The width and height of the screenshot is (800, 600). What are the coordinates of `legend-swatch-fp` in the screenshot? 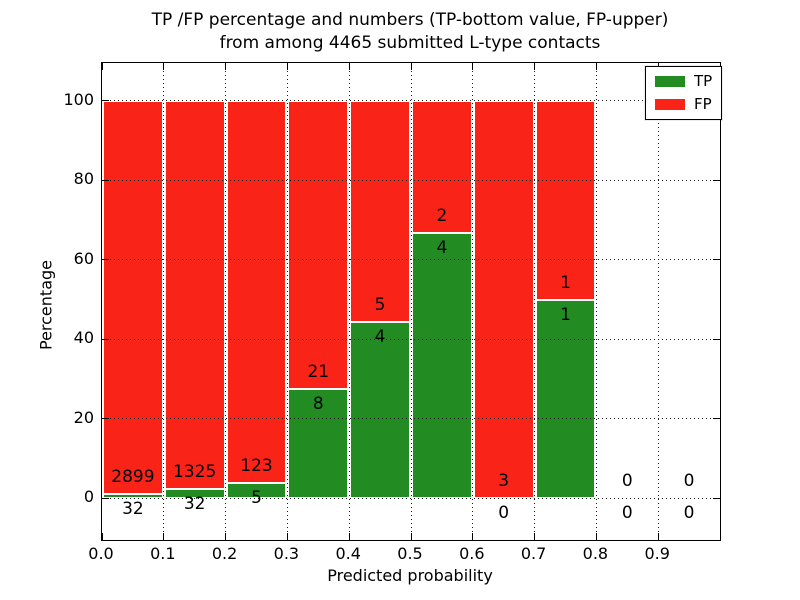 It's located at (670, 104).